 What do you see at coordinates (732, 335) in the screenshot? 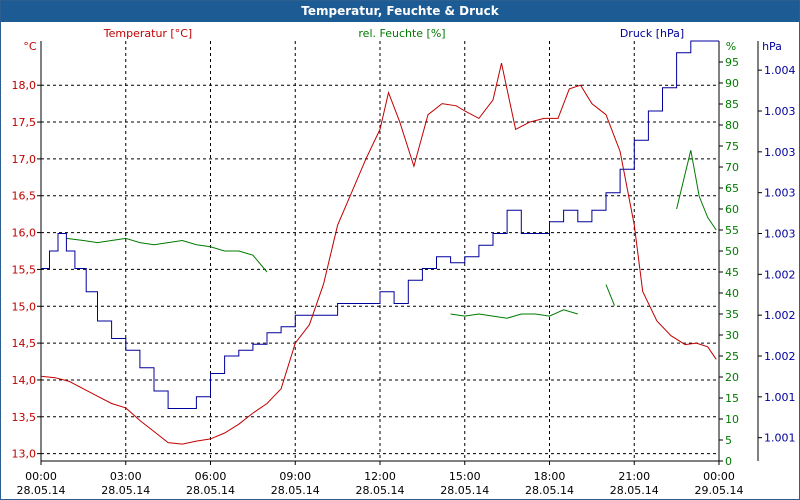
I see `humidity-tick-label: 30` at bounding box center [732, 335].